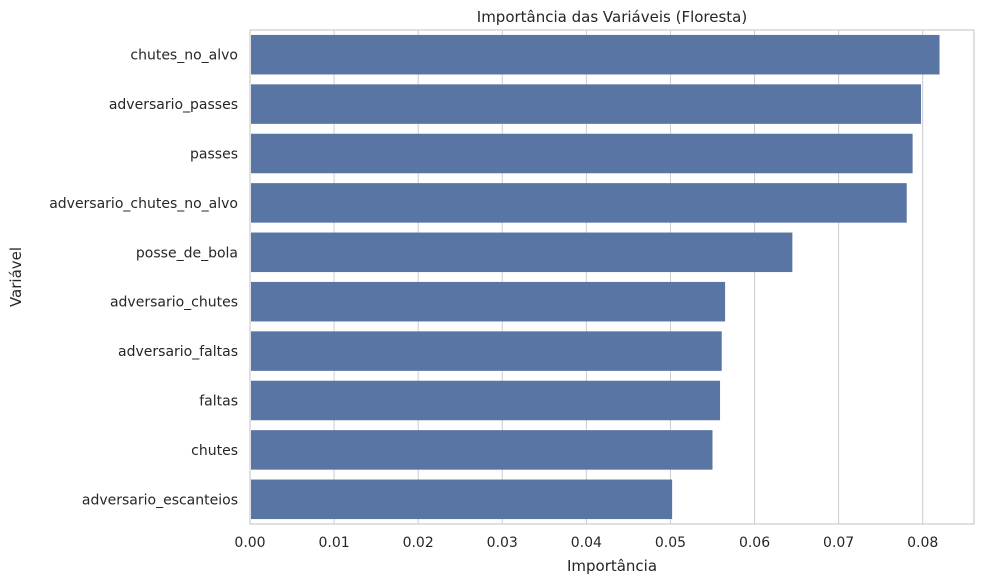 This screenshot has height=584, width=984. I want to click on x-tick-label: 0.02, so click(418, 543).